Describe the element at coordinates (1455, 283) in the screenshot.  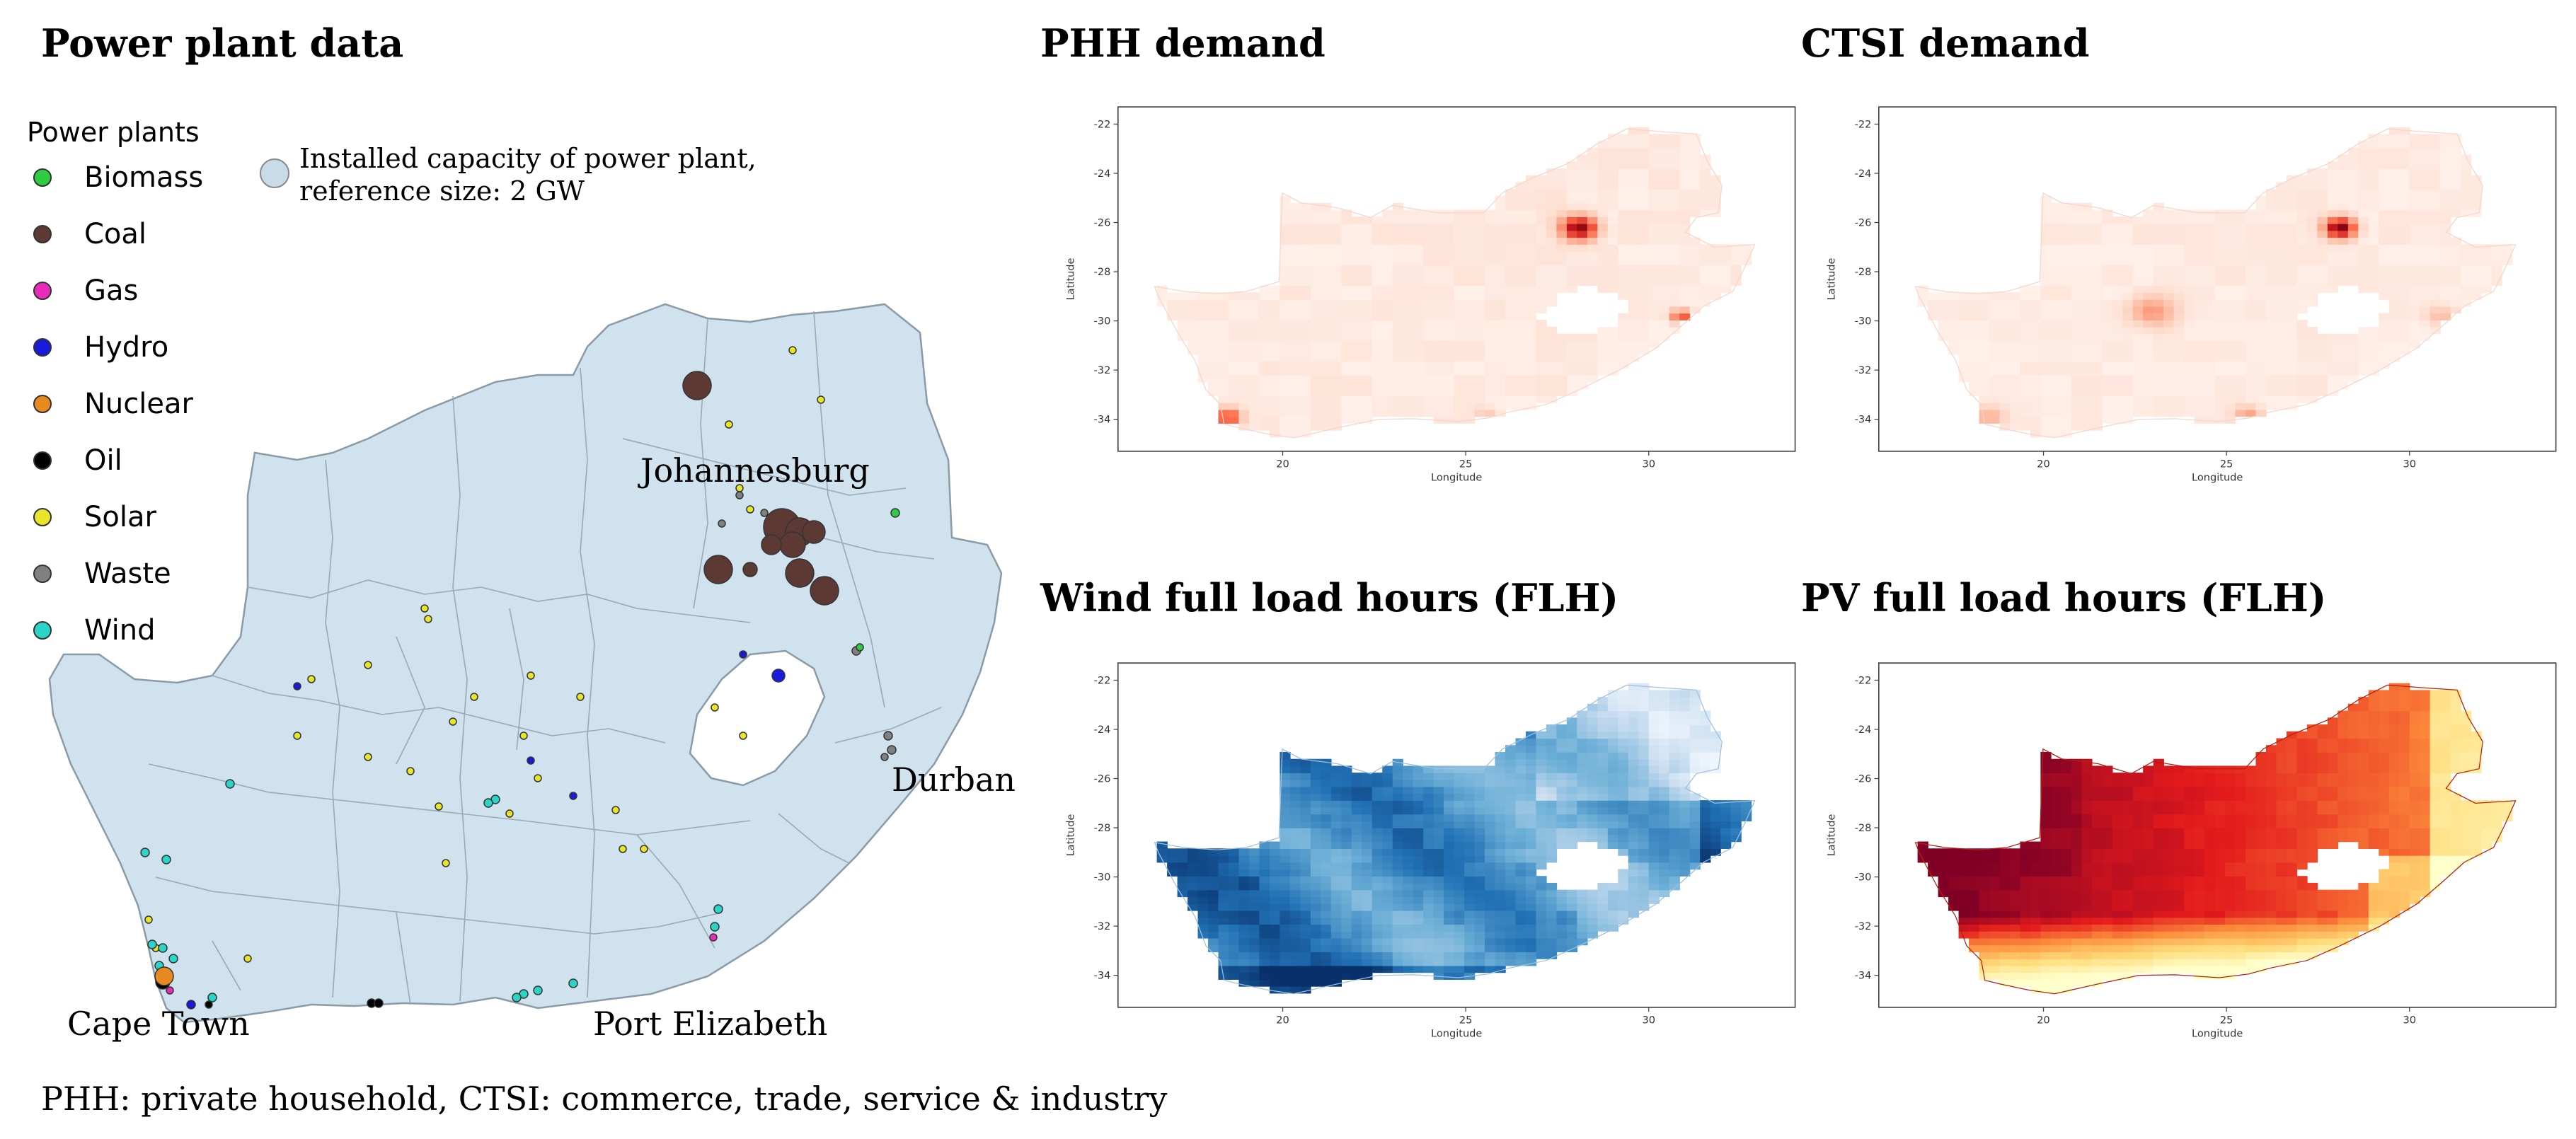
I see `country-outline` at that location.